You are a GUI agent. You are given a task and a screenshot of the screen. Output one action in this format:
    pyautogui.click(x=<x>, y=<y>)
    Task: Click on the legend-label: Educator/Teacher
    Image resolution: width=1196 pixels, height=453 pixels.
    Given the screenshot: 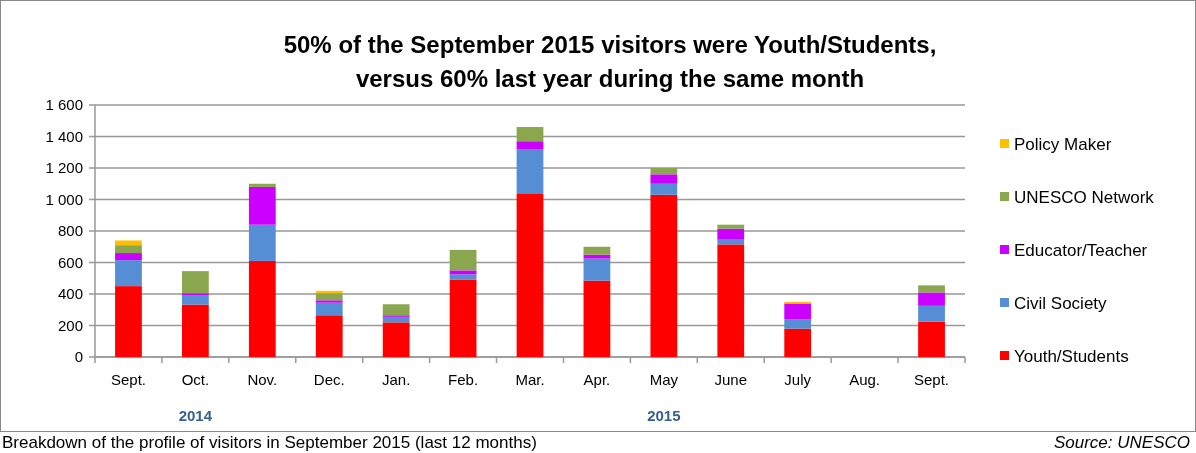 What is the action you would take?
    pyautogui.click(x=1081, y=250)
    